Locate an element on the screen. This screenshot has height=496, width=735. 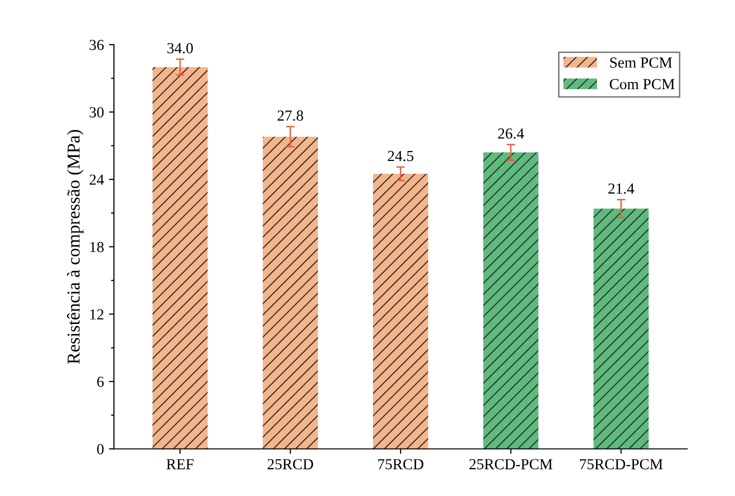
data-label: 24.5 is located at coordinates (401, 156).